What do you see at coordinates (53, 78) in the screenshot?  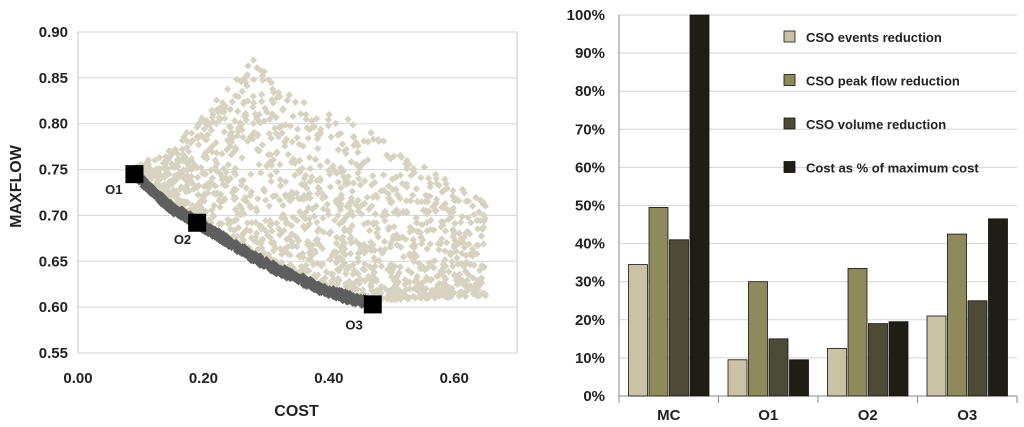 I see `scatter-y-tick-label: 0.85` at bounding box center [53, 78].